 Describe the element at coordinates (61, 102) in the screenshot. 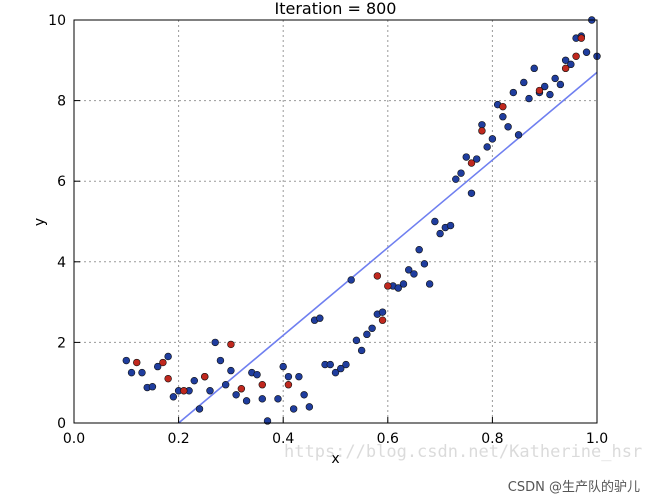

I see `y-tick-label: 8` at that location.